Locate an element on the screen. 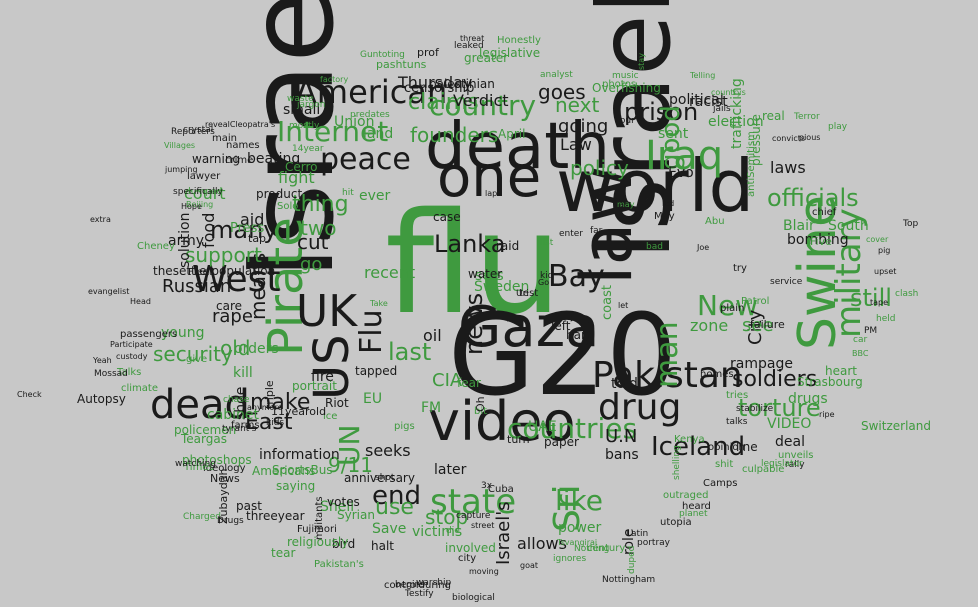 This screenshot has width=978, height=607. word-205: rally is located at coordinates (795, 465).